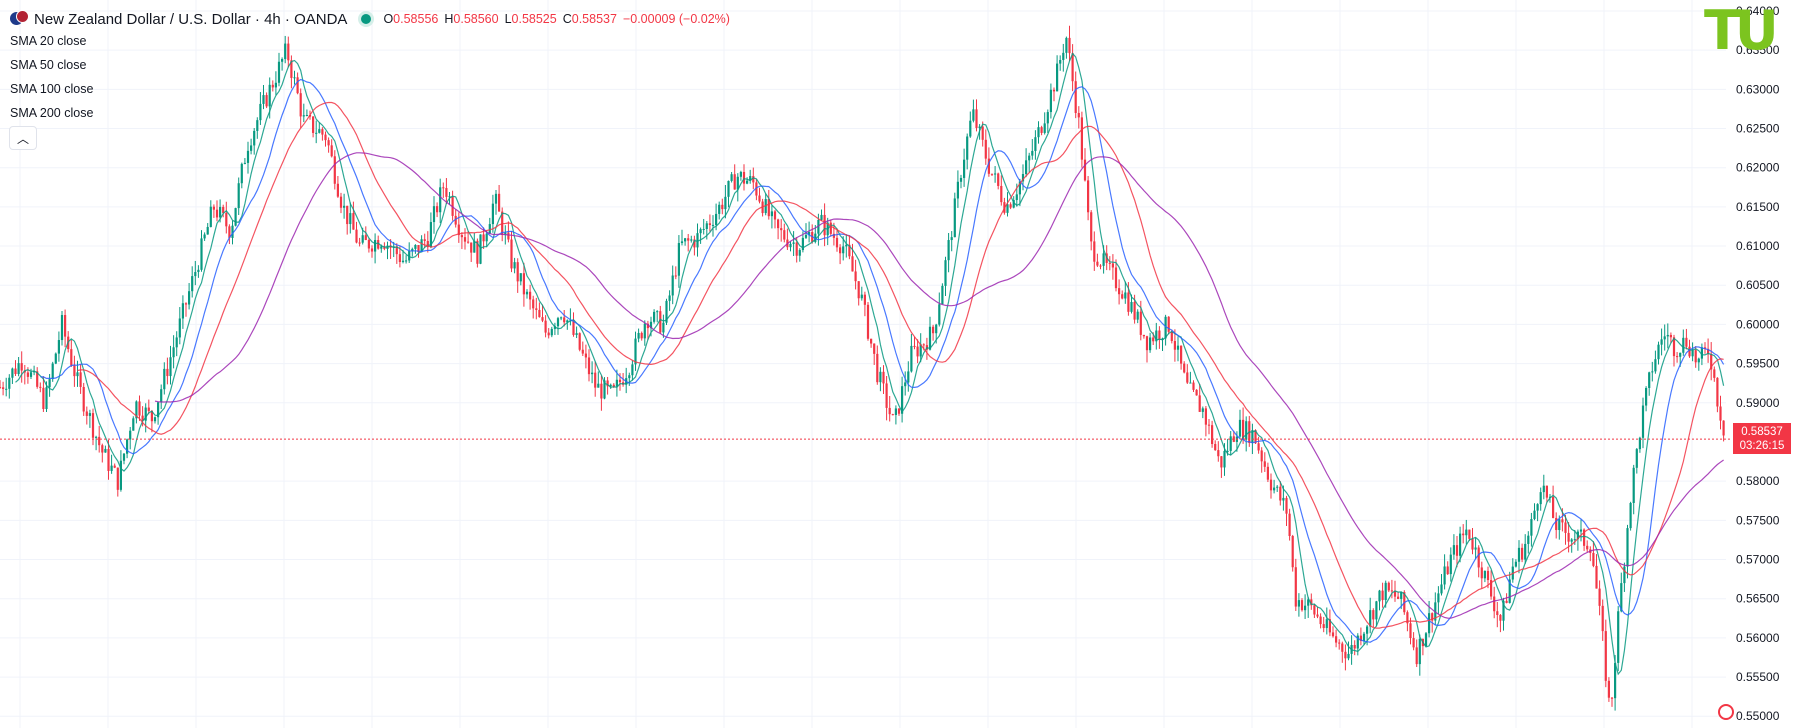 Image resolution: width=1800 pixels, height=728 pixels. What do you see at coordinates (52, 89) in the screenshot?
I see `indicator-sma-100: SMA 100 close` at bounding box center [52, 89].